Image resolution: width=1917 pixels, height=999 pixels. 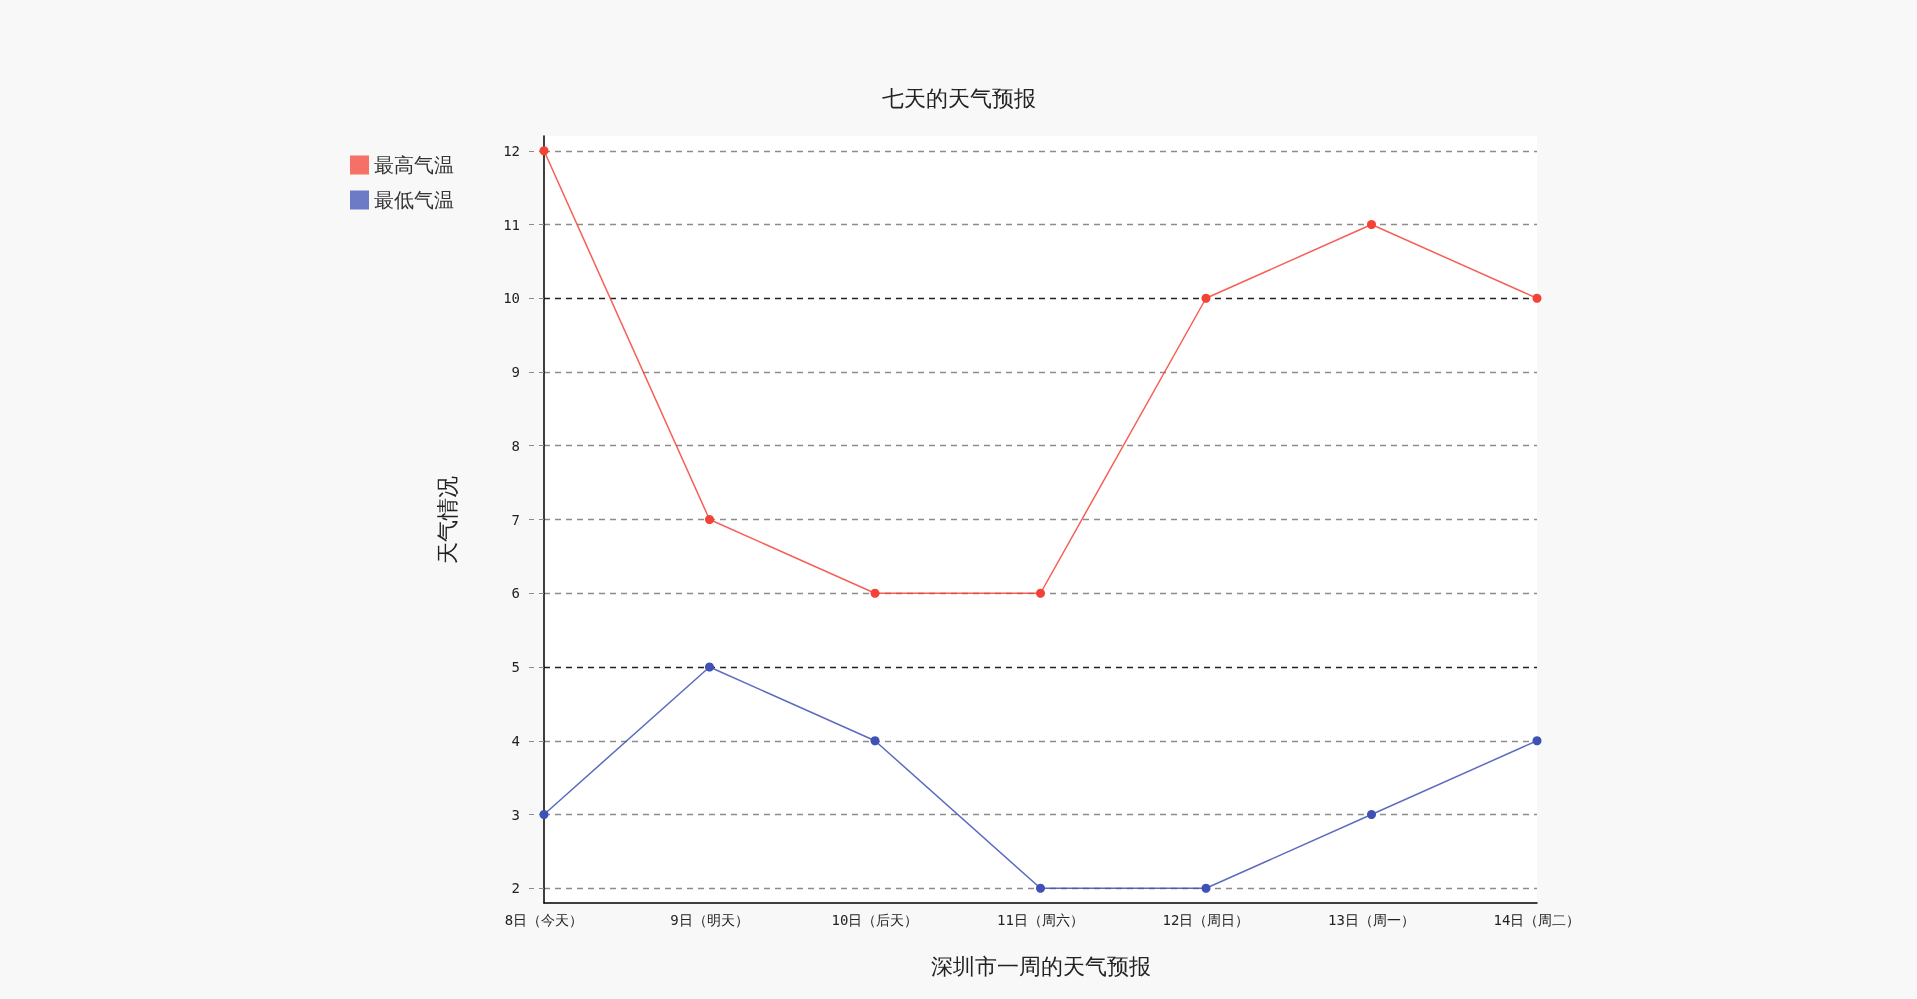 What do you see at coordinates (875, 920) in the screenshot?
I see `x-tick-label: 10日（后天）` at bounding box center [875, 920].